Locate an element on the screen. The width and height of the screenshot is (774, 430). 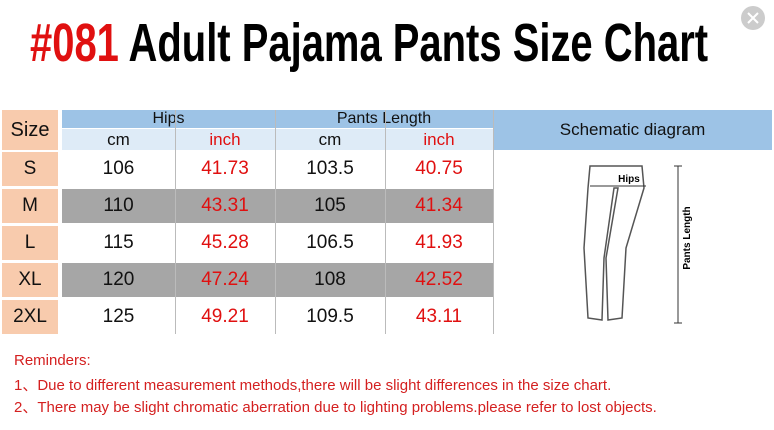
value-cell: 41.34 is located at coordinates (439, 206).